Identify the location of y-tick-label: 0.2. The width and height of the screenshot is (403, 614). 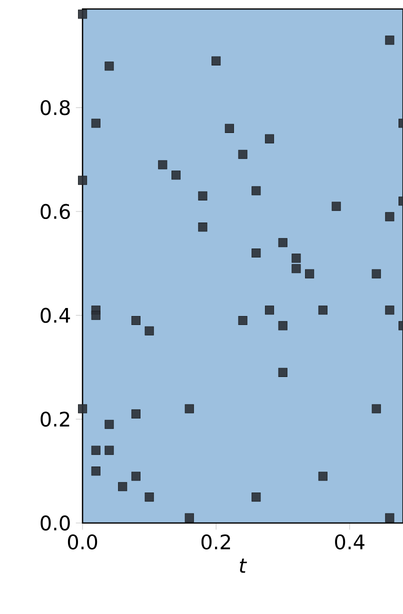
(55, 419).